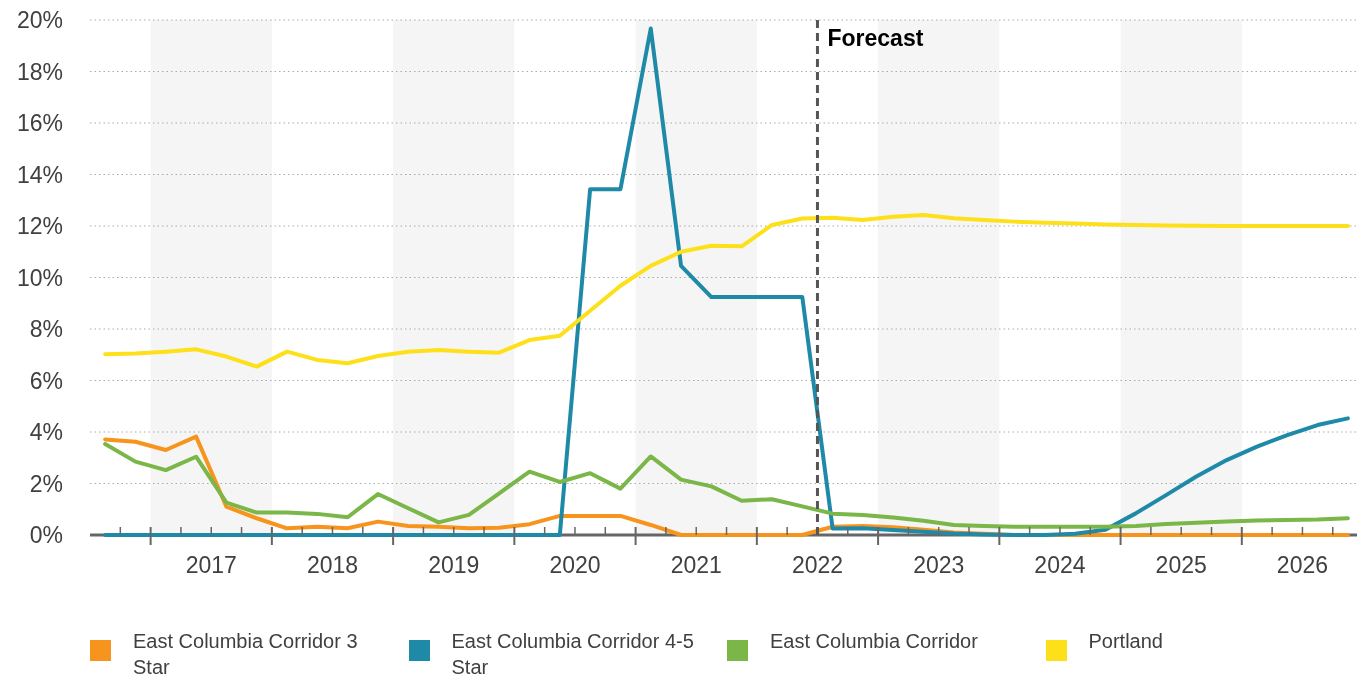 Image resolution: width=1364 pixels, height=692 pixels. What do you see at coordinates (1125, 641) in the screenshot?
I see `legend-label: Portland` at bounding box center [1125, 641].